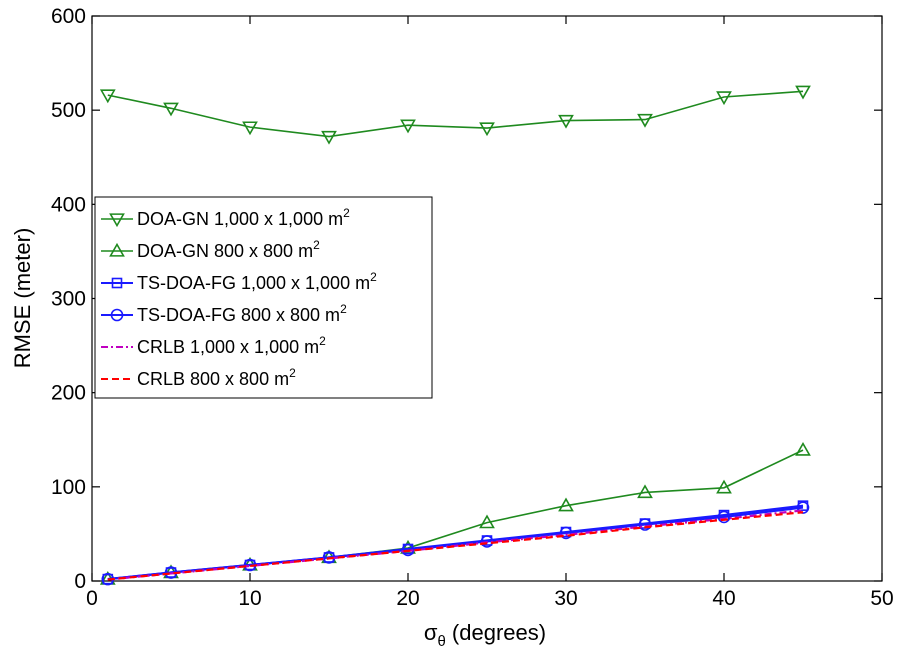 Image resolution: width=904 pixels, height=651 pixels. I want to click on legend-item: DOA-GN 1,000 x 1,000 m2, so click(225, 217).